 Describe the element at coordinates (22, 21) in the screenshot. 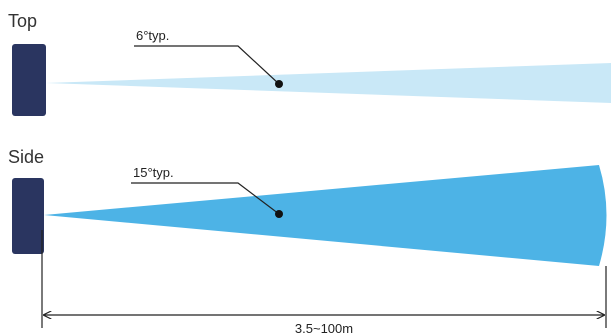

I see `top-view-label: Top` at that location.